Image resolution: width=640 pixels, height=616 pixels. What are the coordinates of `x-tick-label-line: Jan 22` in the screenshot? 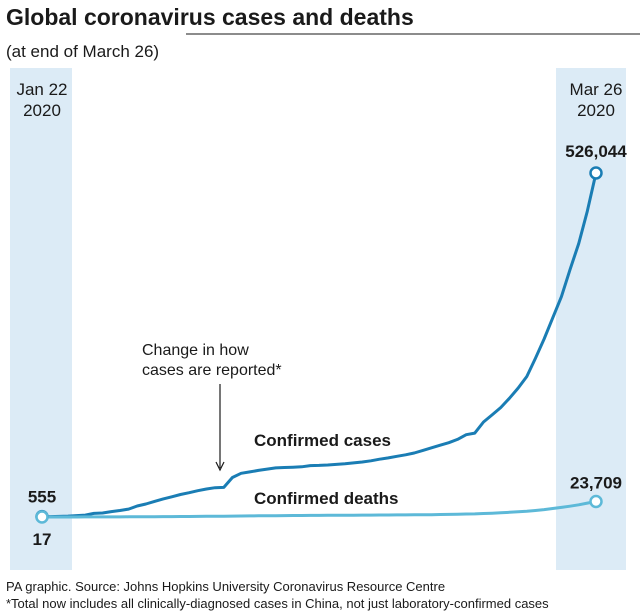 It's located at (41, 89).